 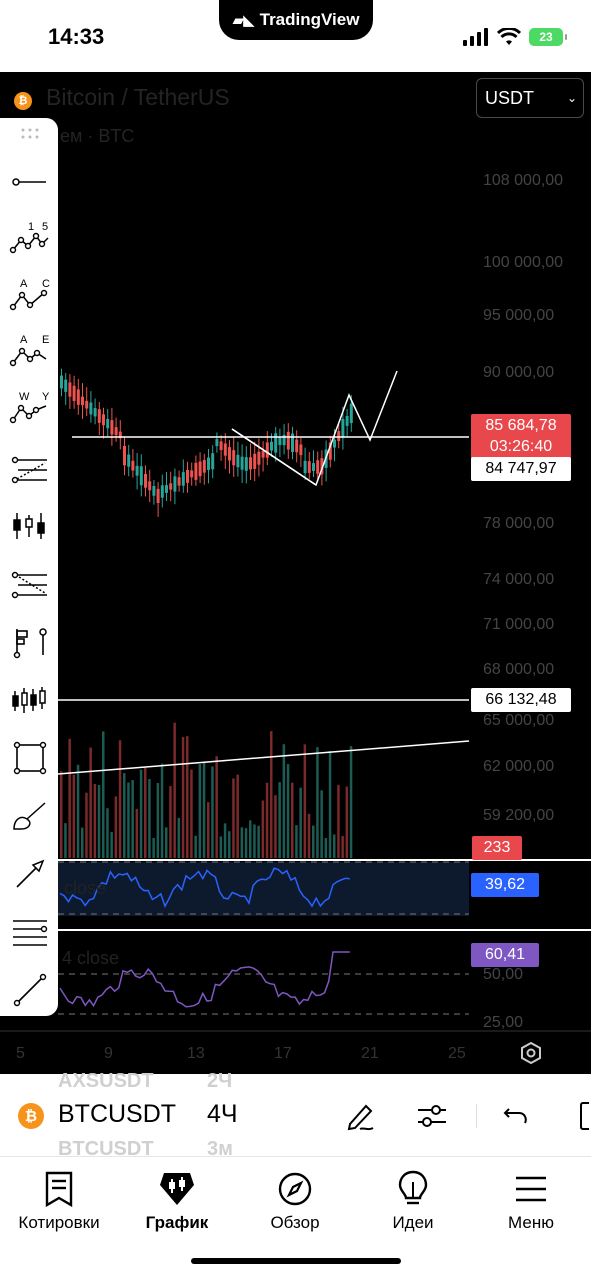 I want to click on tab-quotes: Котировки, so click(x=59, y=1200).